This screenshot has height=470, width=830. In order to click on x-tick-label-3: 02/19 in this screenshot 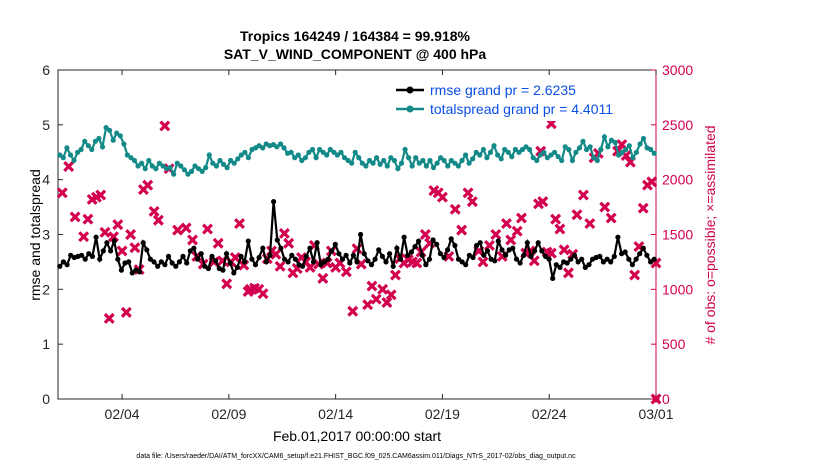, I will do `click(442, 414)`.